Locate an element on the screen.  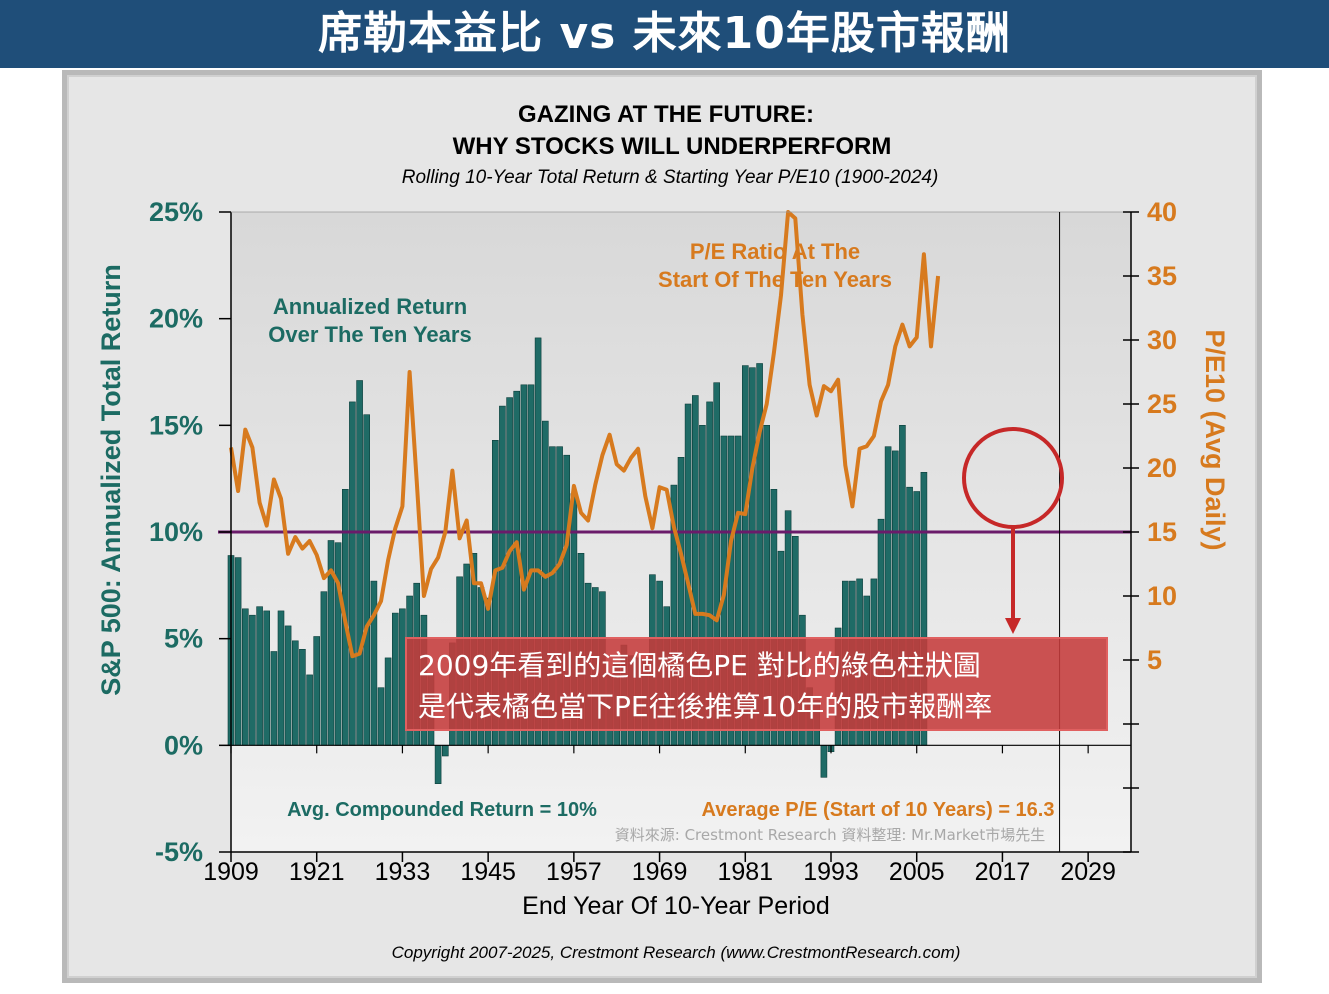
chart-title-line2: WHY STOCKS WILL UNDERPERFORM is located at coordinates (672, 146).